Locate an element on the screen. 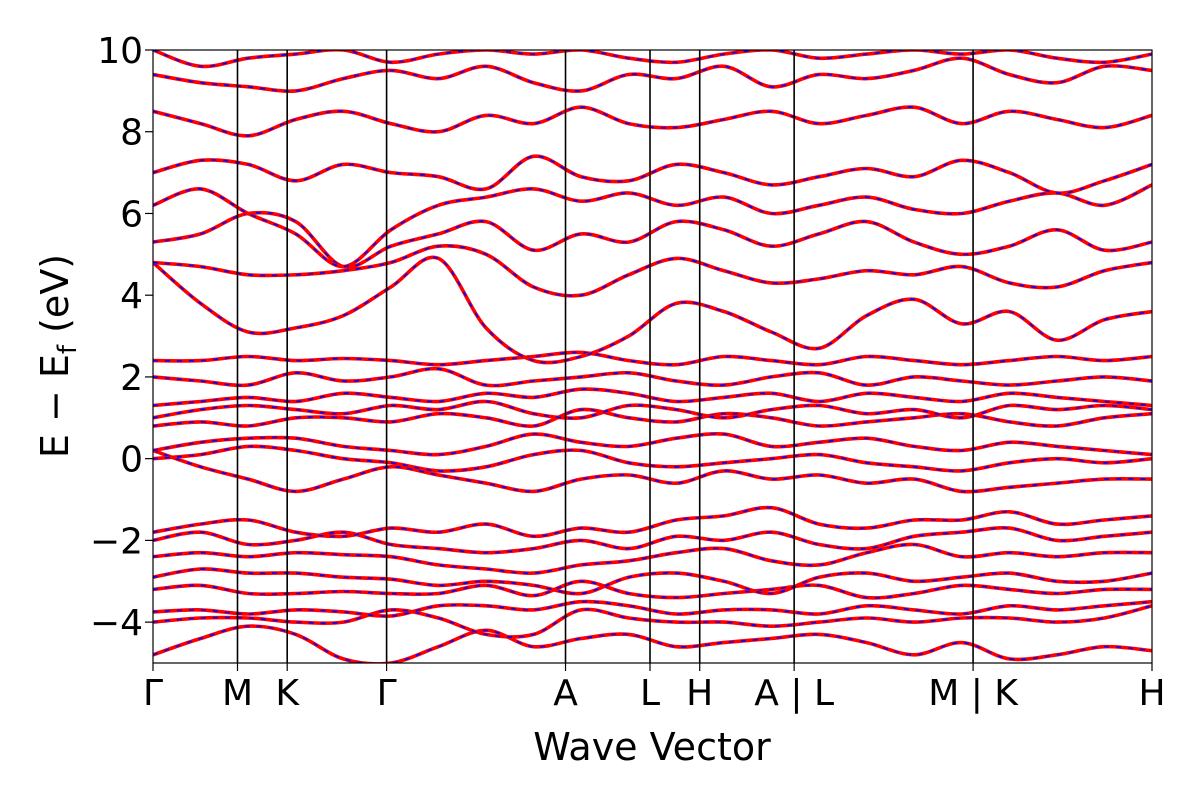 This screenshot has width=1200, height=800. x-tick-label: L is located at coordinates (650, 693).